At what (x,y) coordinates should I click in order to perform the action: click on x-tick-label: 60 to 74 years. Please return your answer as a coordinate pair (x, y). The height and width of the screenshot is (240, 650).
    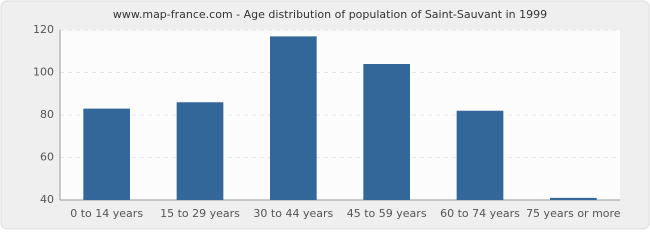
    Looking at the image, I should click on (480, 213).